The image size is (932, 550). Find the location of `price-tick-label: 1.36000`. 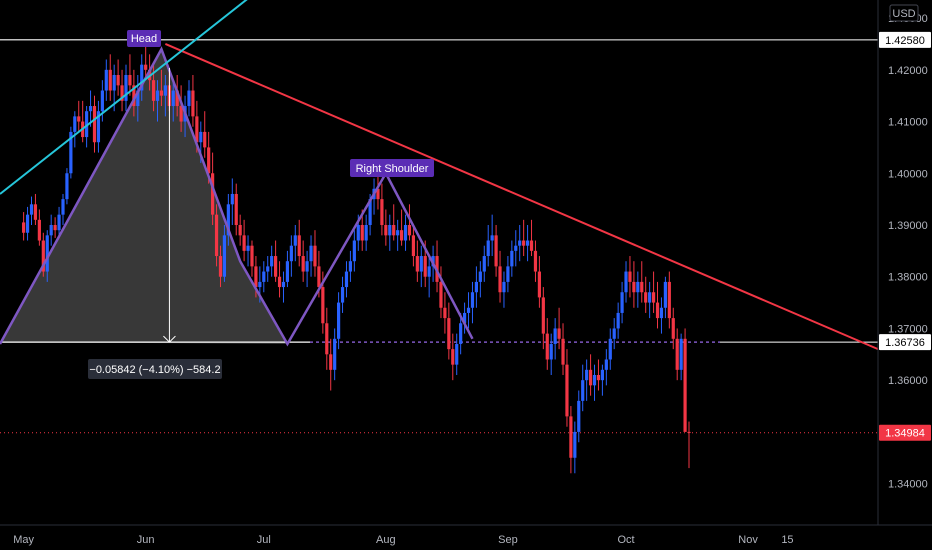

price-tick-label: 1.36000 is located at coordinates (908, 381).